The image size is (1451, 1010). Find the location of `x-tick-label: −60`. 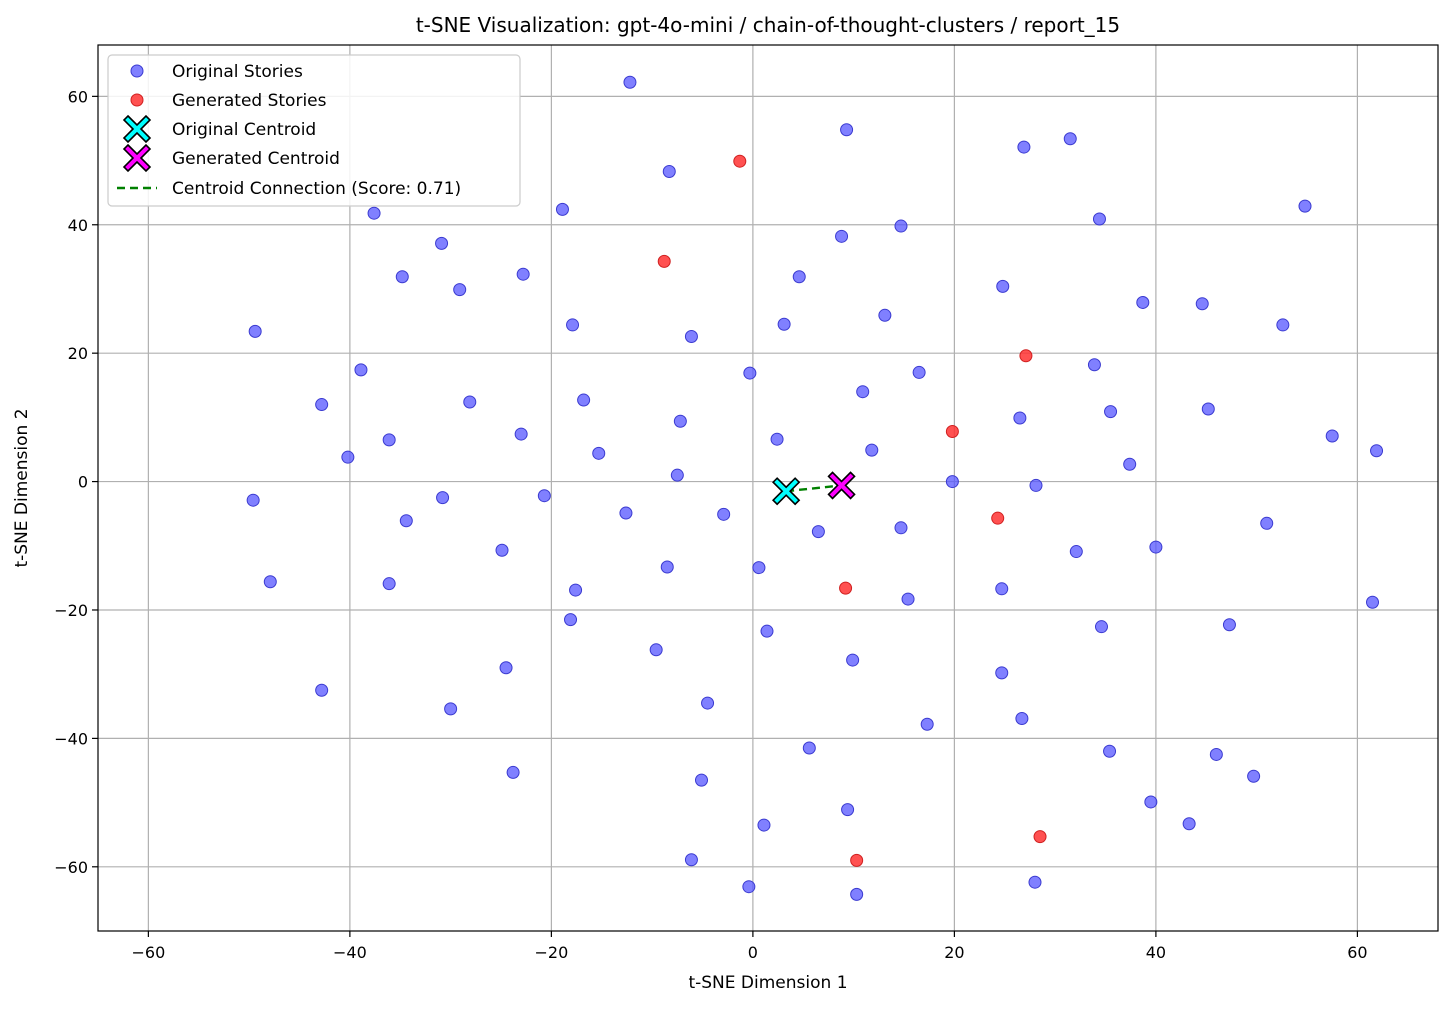

x-tick-label: −60 is located at coordinates (148, 952).